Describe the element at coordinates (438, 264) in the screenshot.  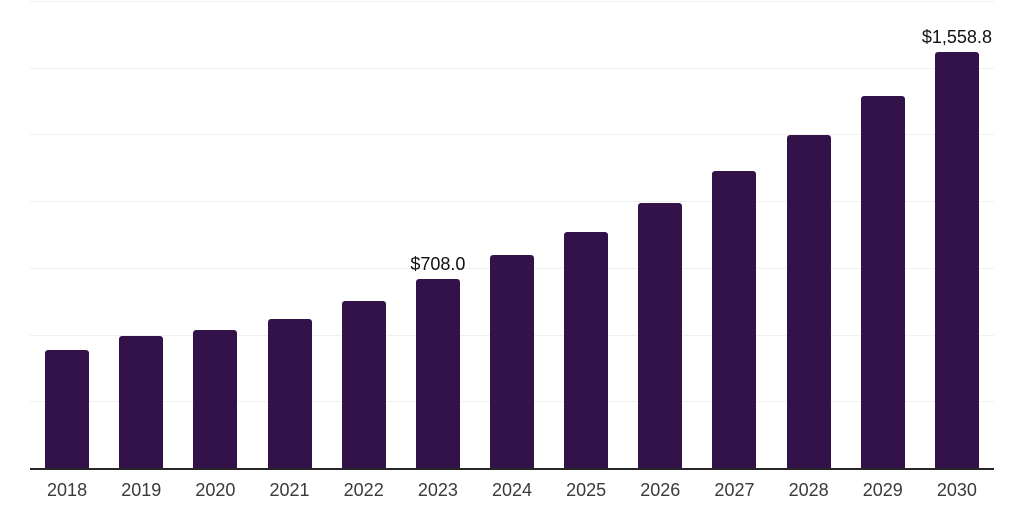
I see `bar-value-label: $708.0` at that location.